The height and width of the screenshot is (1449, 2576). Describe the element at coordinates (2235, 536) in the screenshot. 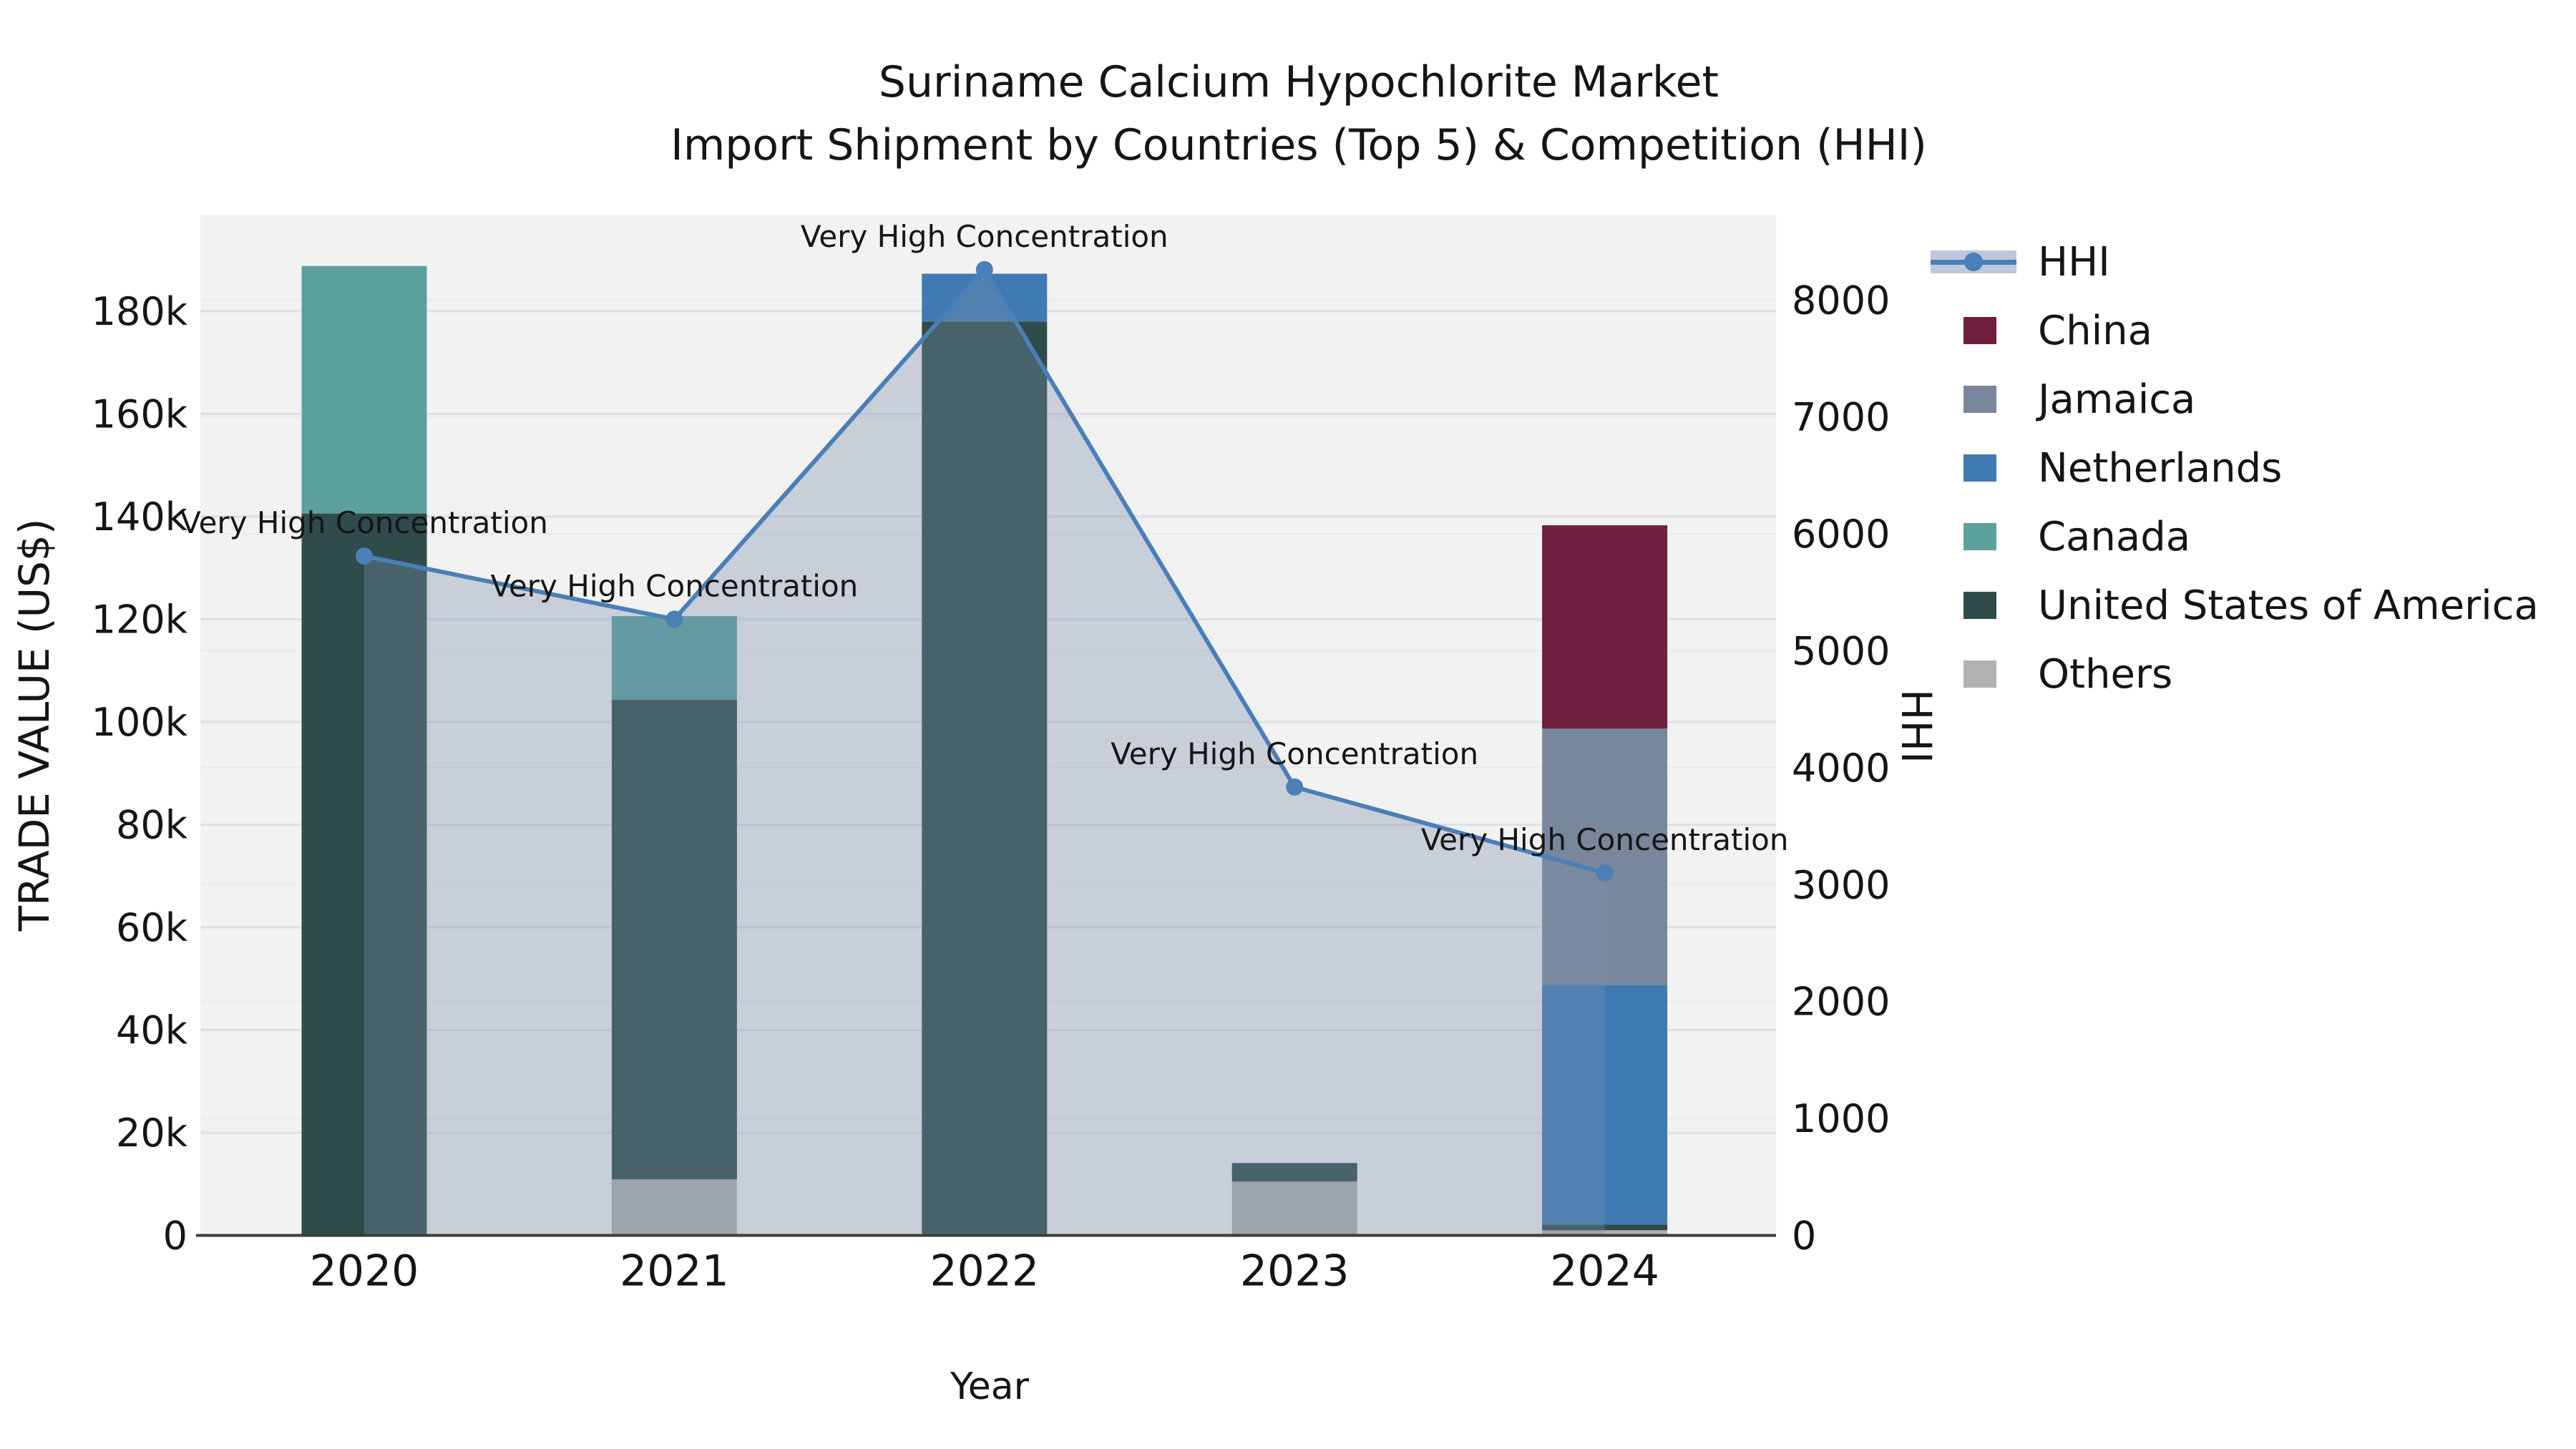

I see `legend-item-canada: Canada` at that location.